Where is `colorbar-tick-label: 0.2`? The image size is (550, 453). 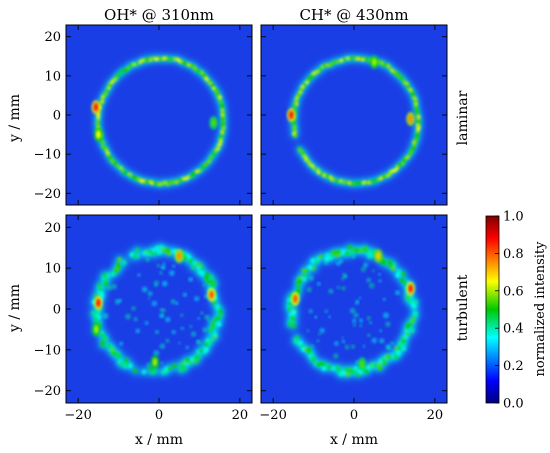 colorbar-tick-label: 0.2 is located at coordinates (513, 366).